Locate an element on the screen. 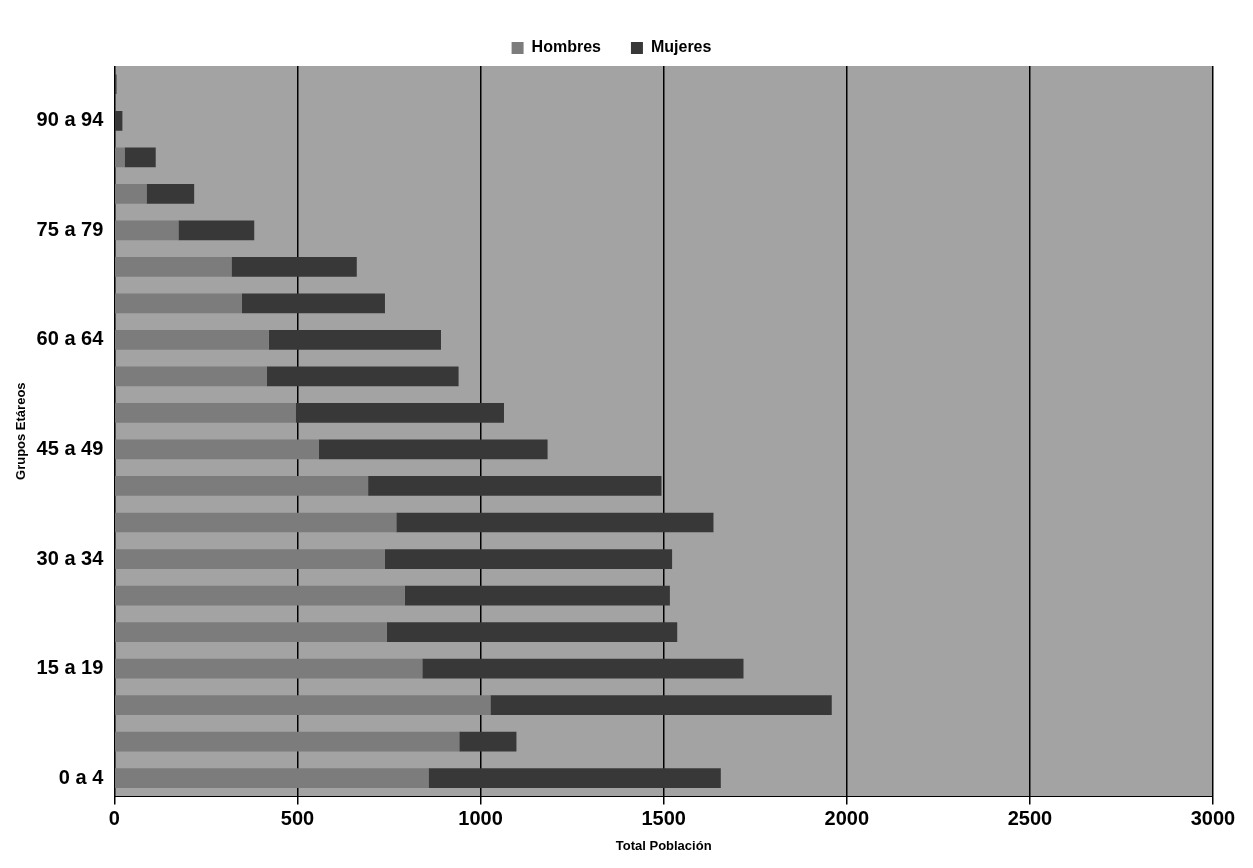  x-tick-label: 3000 is located at coordinates (1213, 817).